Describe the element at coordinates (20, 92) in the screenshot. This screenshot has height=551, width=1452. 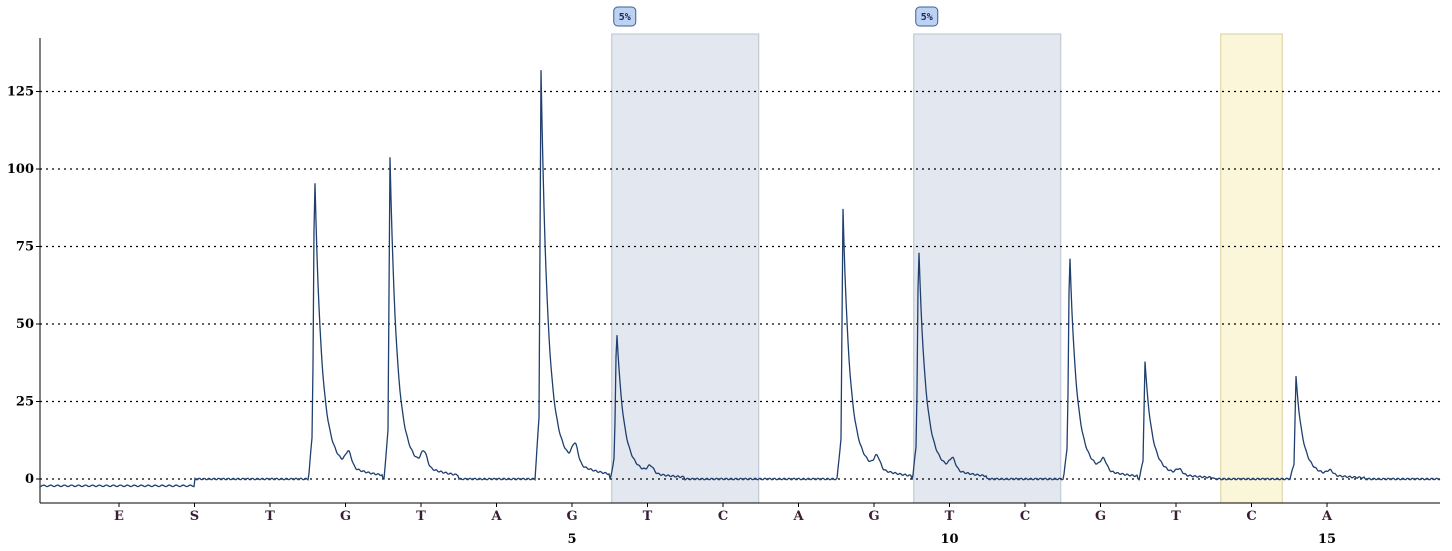
I see `y-tick-label-125: 125` at that location.